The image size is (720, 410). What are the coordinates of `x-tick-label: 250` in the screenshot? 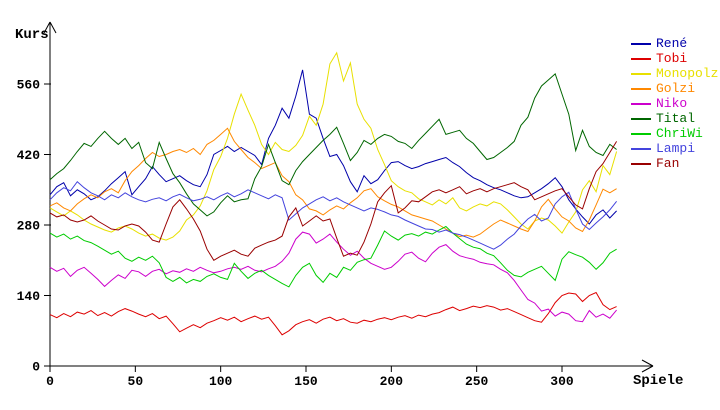 It's located at (477, 381).